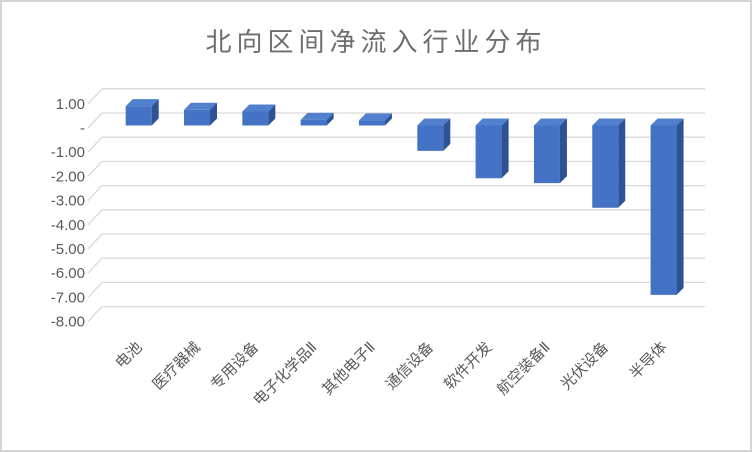 The width and height of the screenshot is (752, 452). What do you see at coordinates (68, 322) in the screenshot?
I see `y-tick-label-9: -8.00` at bounding box center [68, 322].